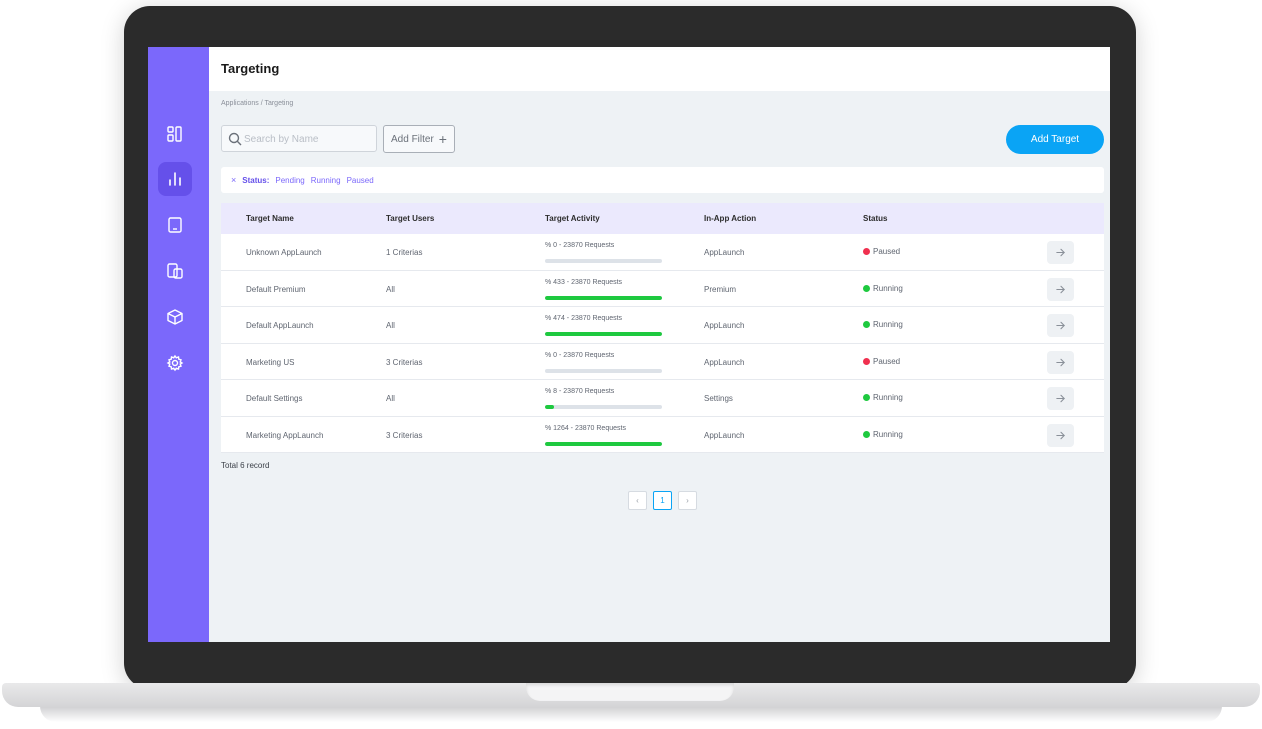  What do you see at coordinates (276, 289) in the screenshot?
I see `target-name: Default Premium` at bounding box center [276, 289].